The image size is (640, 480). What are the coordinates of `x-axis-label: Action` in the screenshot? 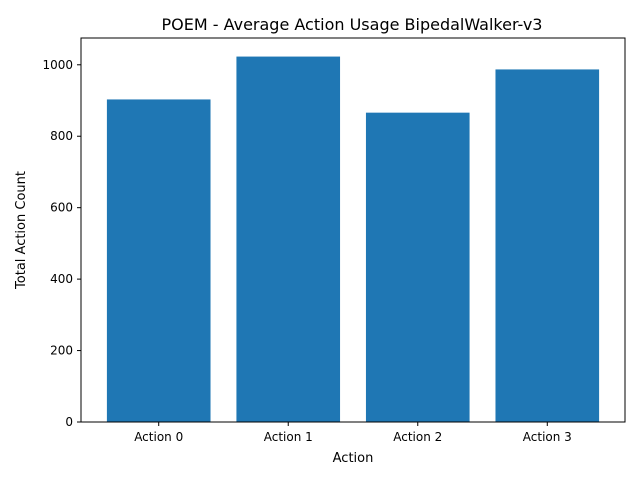 It's located at (353, 458).